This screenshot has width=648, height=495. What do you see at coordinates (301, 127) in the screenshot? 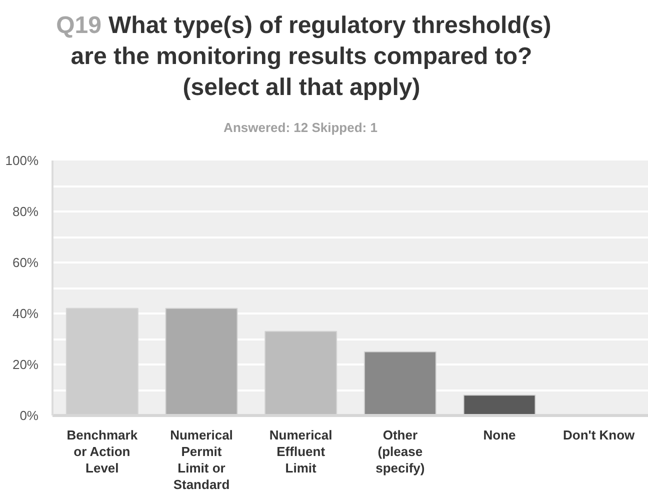
I see `chart-subtitle: Answered: 12 Skipped: 1` at bounding box center [301, 127].